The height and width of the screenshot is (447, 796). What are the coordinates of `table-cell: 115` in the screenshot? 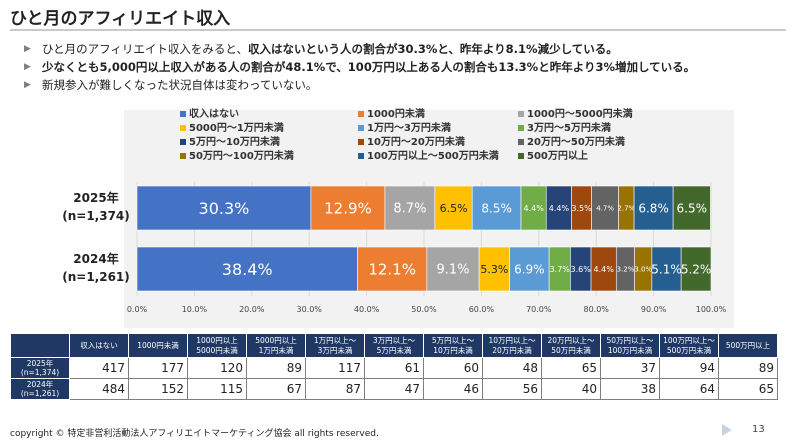 It's located at (217, 389).